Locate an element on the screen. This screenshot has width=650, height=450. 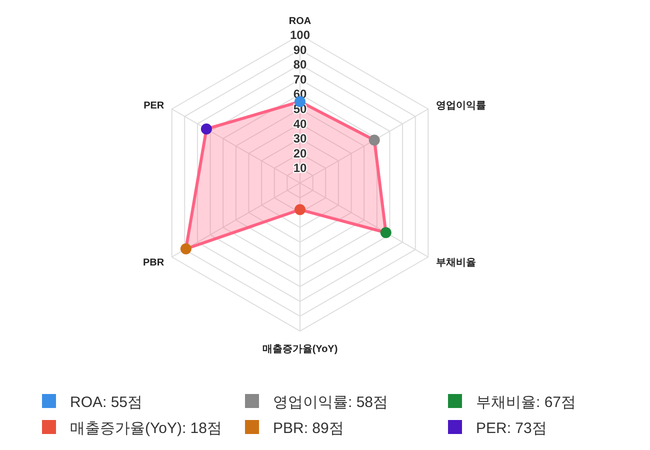
text: 영업이익률: 58점 is located at coordinates (330, 402).